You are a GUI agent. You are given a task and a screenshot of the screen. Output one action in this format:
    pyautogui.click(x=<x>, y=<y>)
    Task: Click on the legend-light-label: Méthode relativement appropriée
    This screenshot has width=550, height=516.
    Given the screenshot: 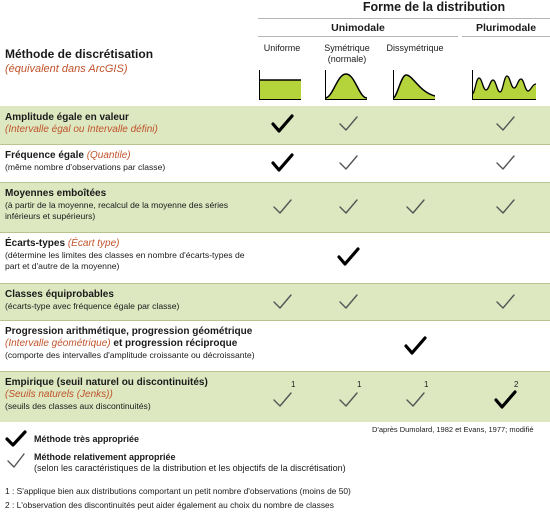 What is the action you would take?
    pyautogui.click(x=105, y=457)
    